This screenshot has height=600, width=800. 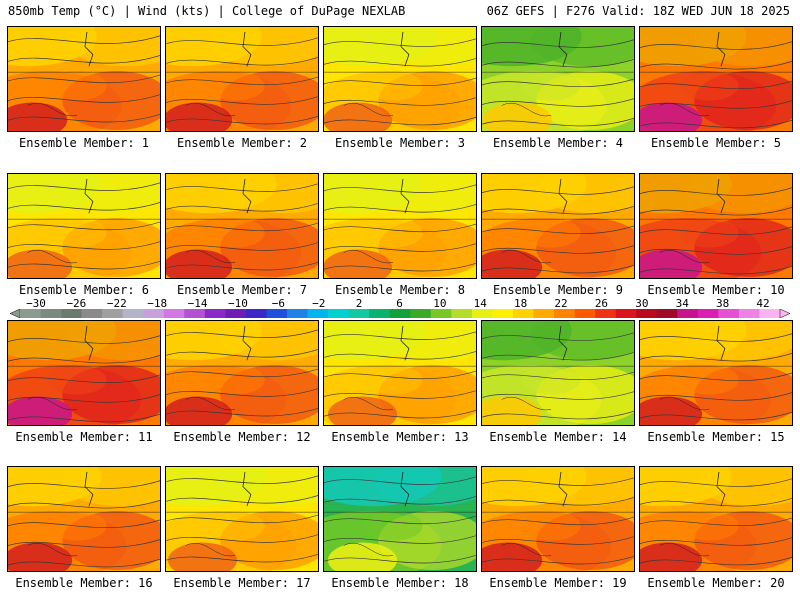 I want to click on ensemble-member-label: Ensemble Member: 13, so click(x=400, y=437).